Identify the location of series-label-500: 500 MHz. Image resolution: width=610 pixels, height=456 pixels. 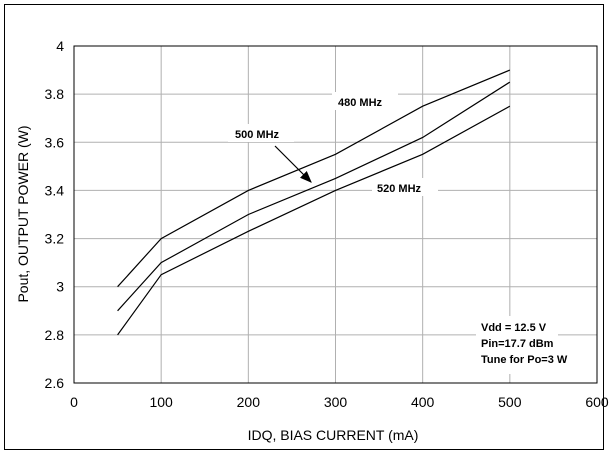
(257, 135).